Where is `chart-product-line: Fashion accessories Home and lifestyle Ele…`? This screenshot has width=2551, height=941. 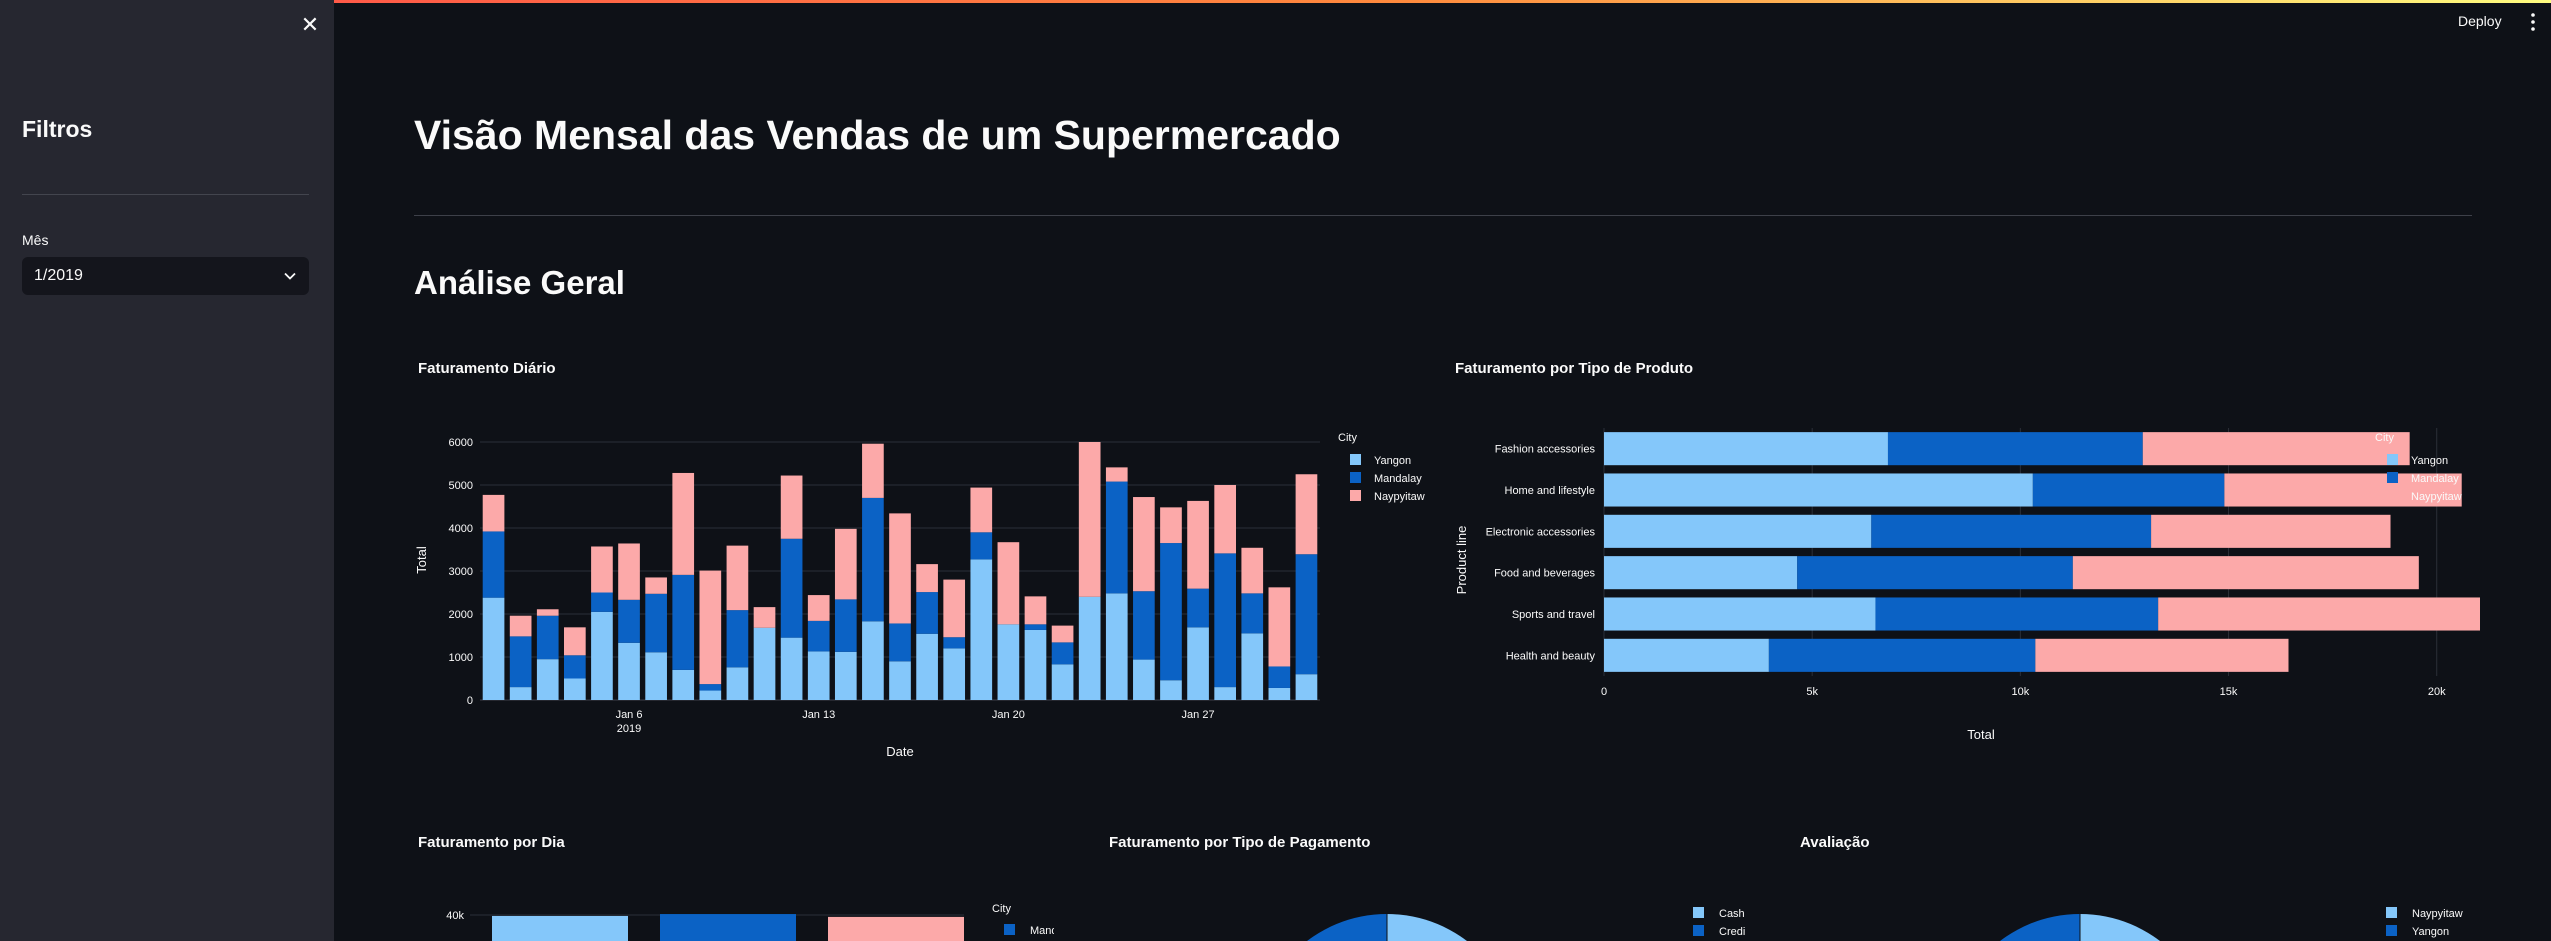
chart-product-line: Fashion accessories Home and lifestyle Ele… is located at coordinates (1965, 585).